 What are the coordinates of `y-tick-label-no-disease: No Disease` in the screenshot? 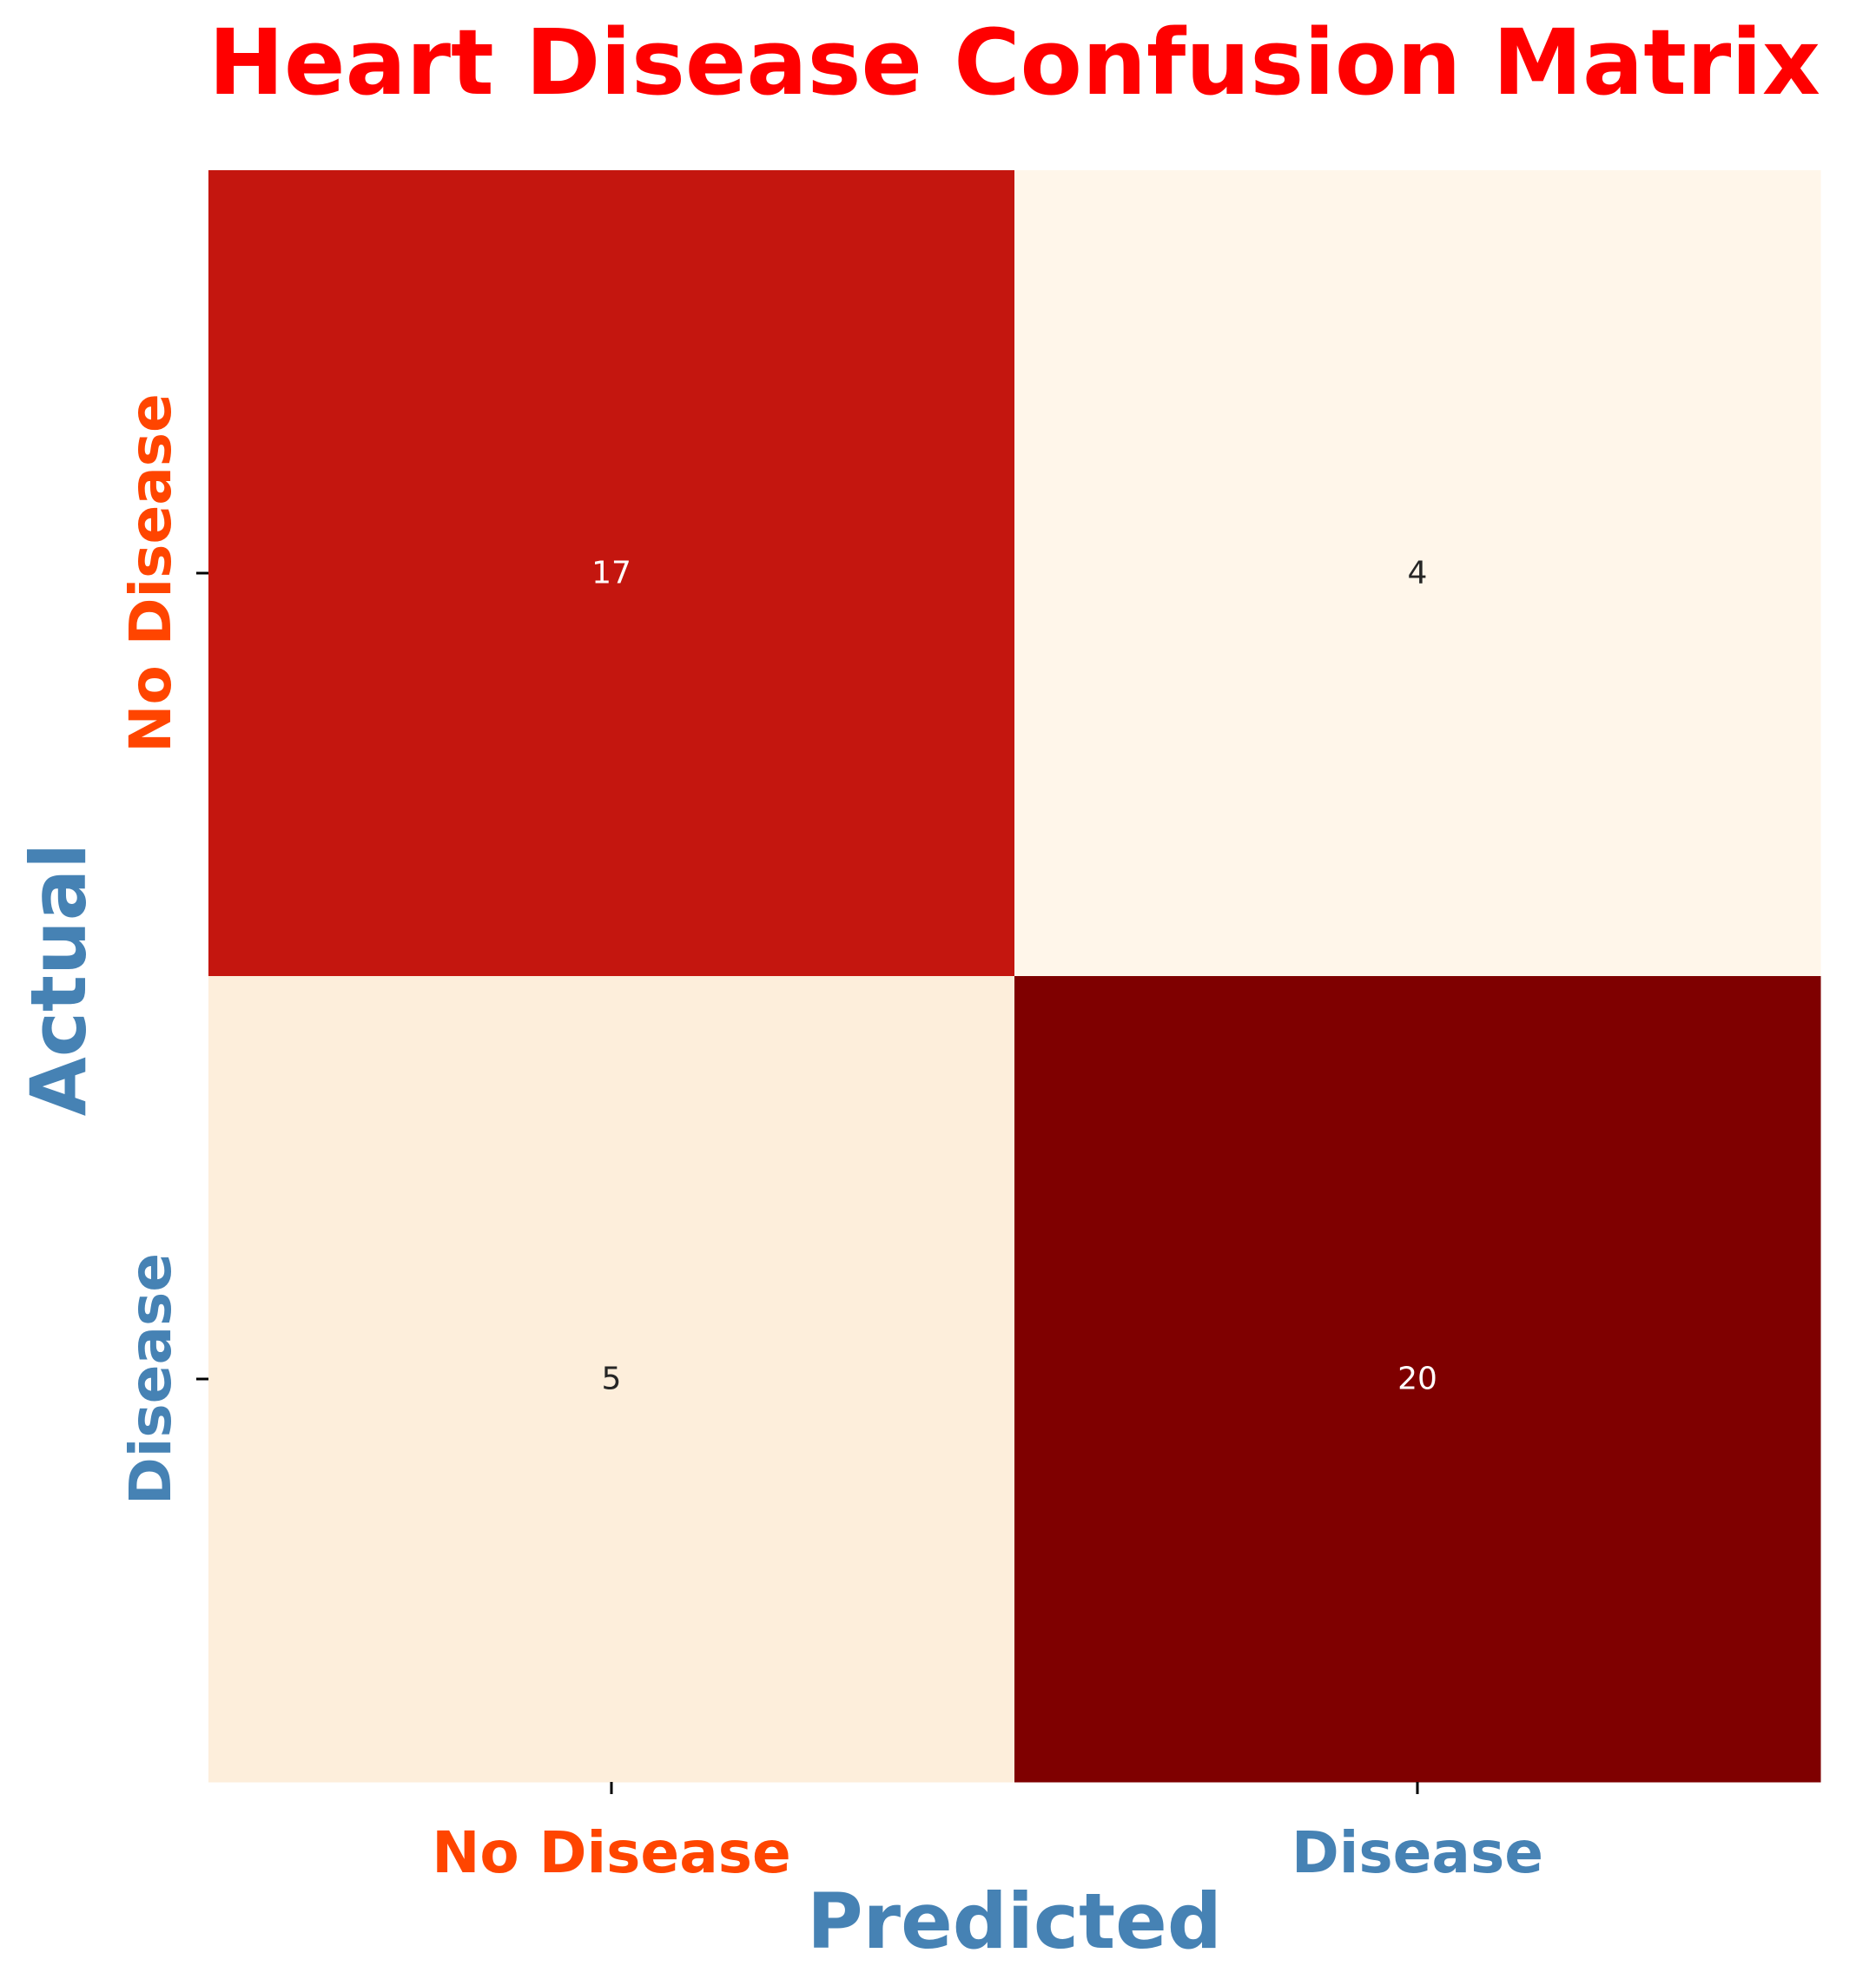 It's located at (150, 573).